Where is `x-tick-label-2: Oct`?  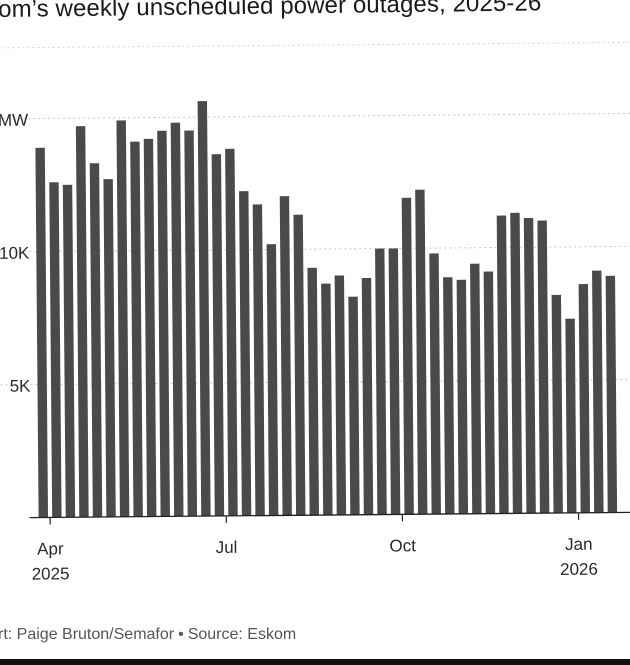
x-tick-label-2: Oct is located at coordinates (402, 545).